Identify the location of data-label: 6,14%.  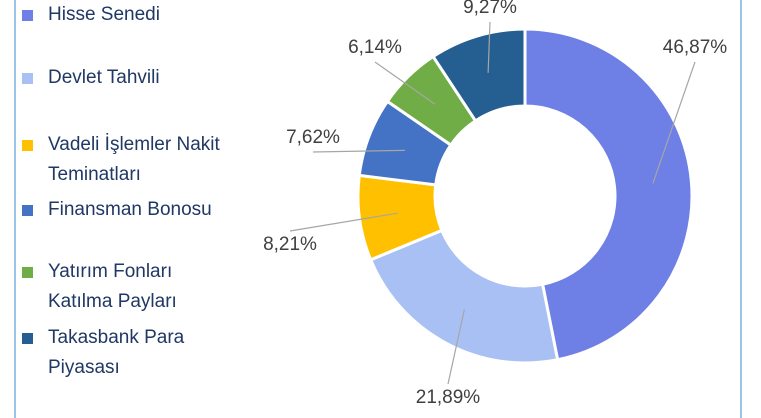
(375, 47).